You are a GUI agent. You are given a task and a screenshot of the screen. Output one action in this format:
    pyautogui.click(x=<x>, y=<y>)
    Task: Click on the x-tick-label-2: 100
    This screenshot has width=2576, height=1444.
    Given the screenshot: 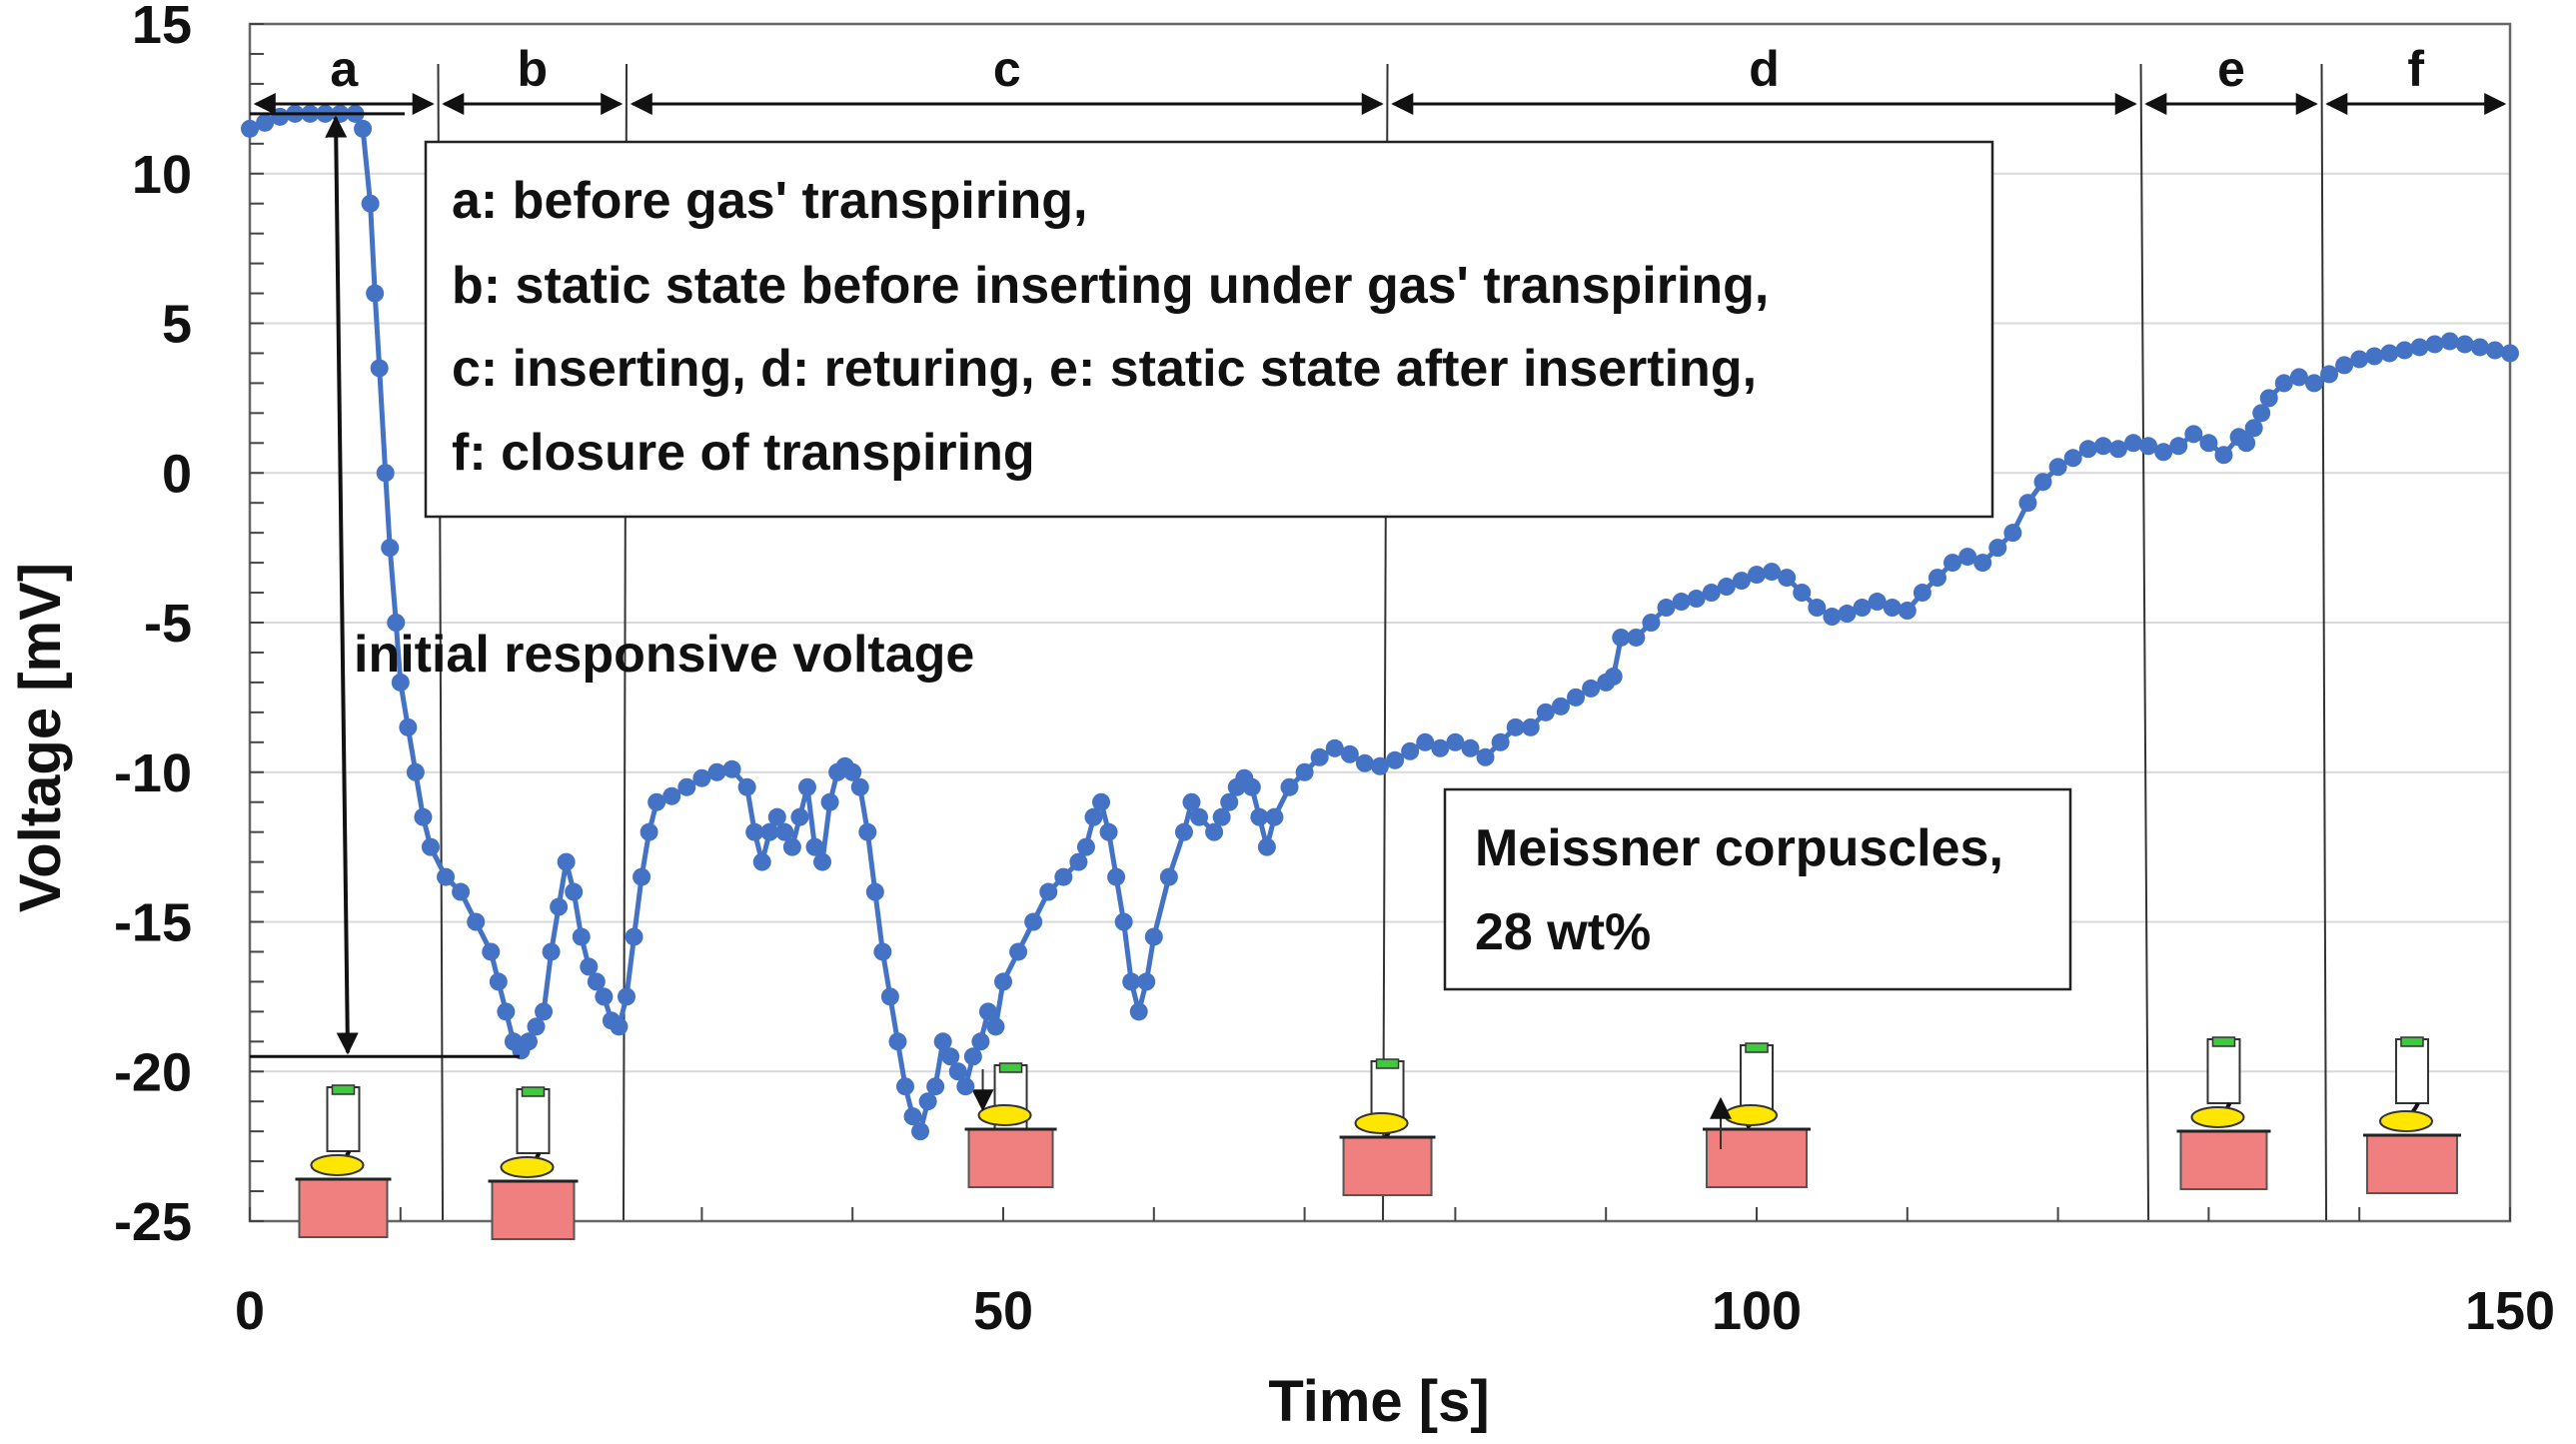 What is the action you would take?
    pyautogui.click(x=1757, y=1311)
    